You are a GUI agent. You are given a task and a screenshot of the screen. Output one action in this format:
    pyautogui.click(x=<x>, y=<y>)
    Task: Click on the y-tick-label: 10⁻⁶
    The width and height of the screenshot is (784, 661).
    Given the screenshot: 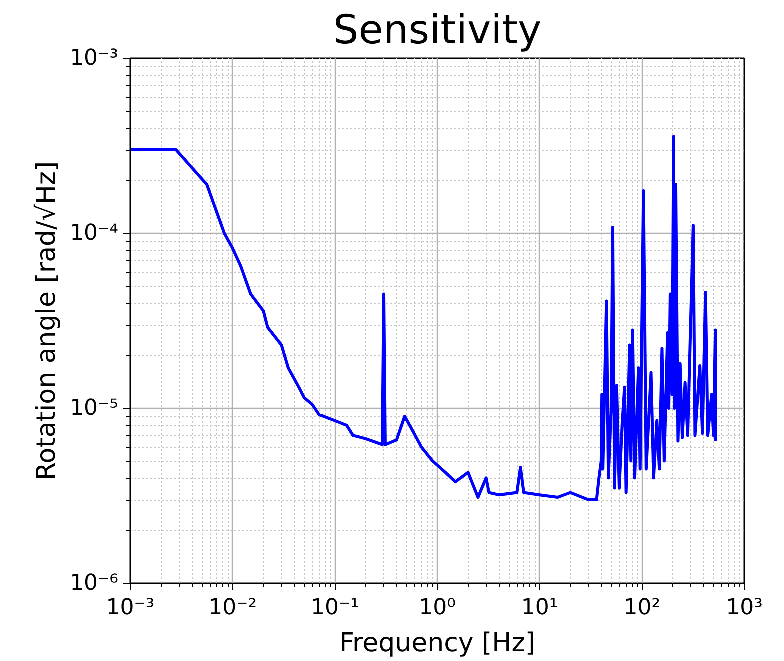 What is the action you would take?
    pyautogui.click(x=94, y=583)
    